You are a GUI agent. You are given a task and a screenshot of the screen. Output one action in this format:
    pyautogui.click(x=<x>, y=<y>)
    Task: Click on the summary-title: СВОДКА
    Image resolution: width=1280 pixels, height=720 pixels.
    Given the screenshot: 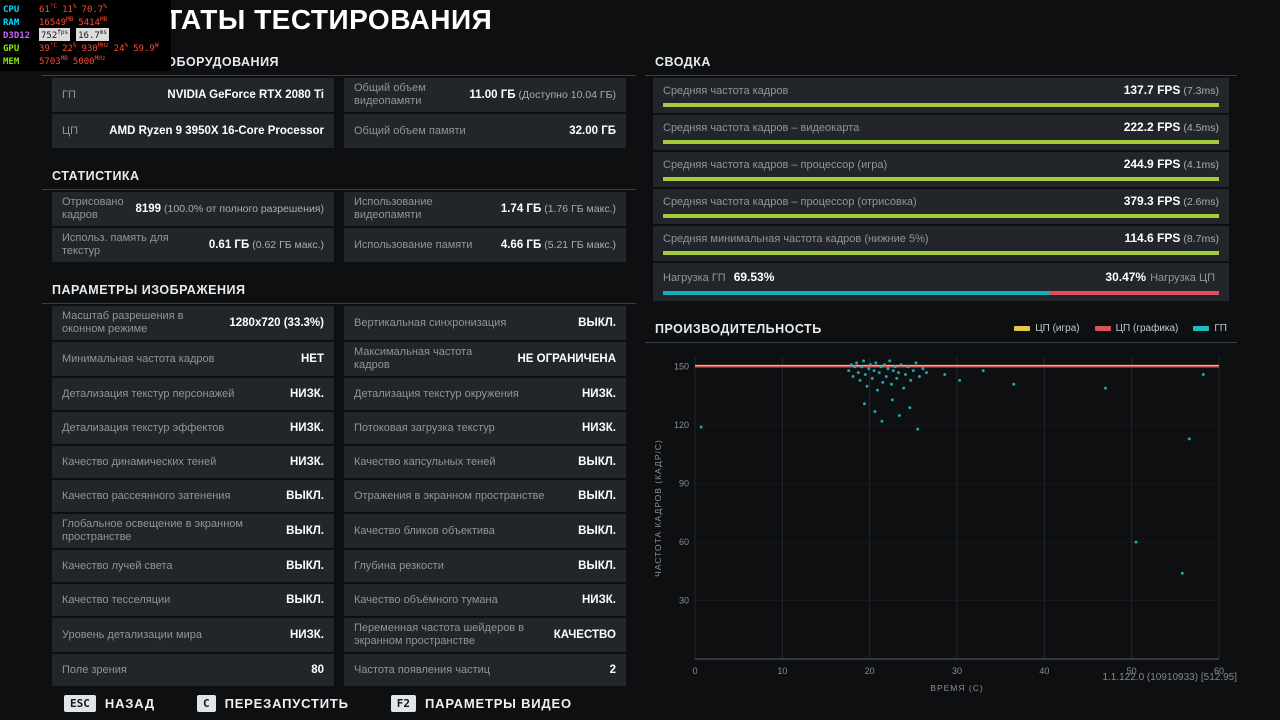 What is the action you would take?
    pyautogui.click(x=941, y=62)
    